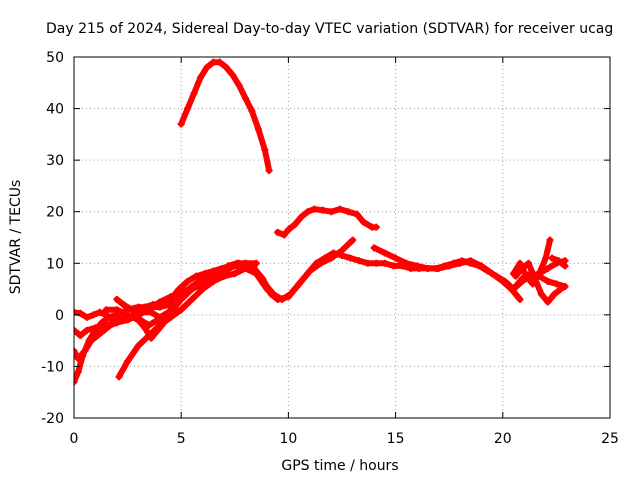  Describe the element at coordinates (55, 110) in the screenshot. I see `y-tick-label: 40` at that location.